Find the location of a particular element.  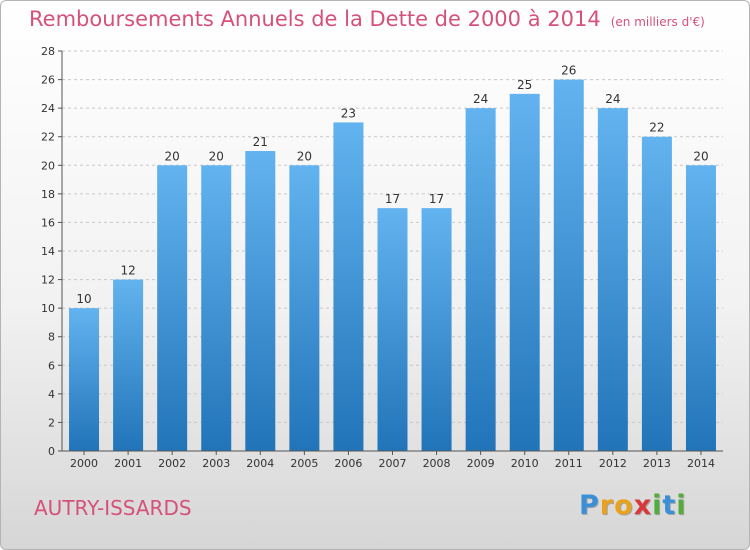

y-tick-label: 28 is located at coordinates (48, 51).